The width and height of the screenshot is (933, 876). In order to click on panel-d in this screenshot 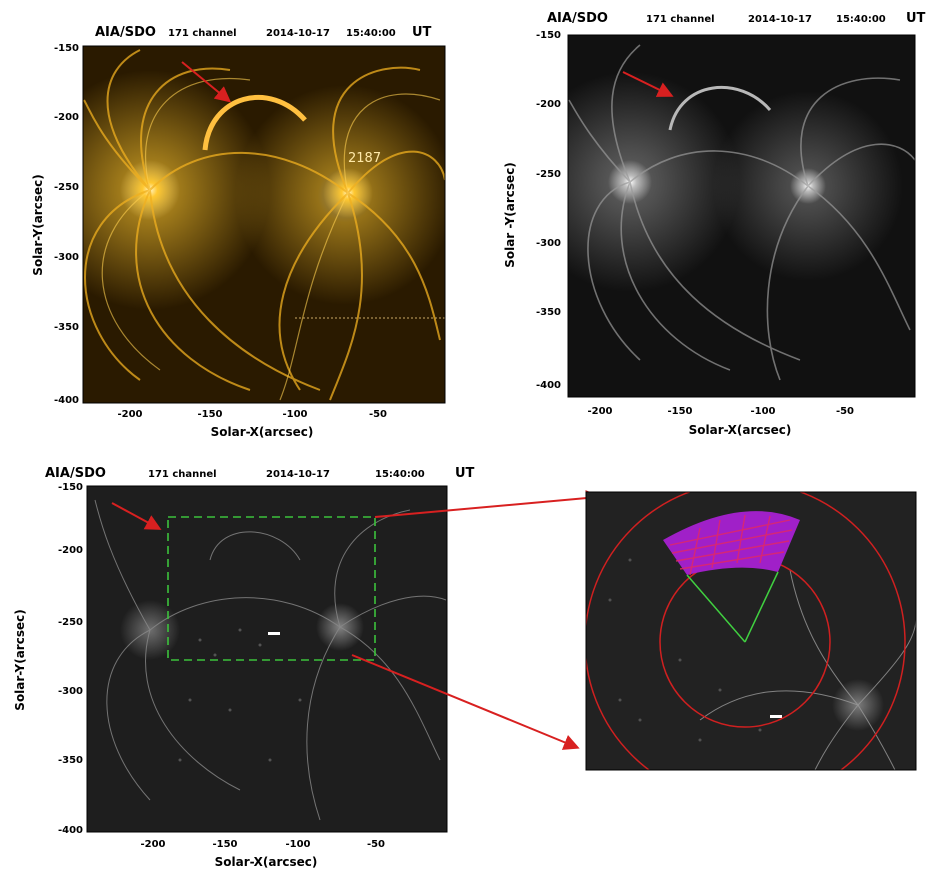, I will do `click(751, 631)`.